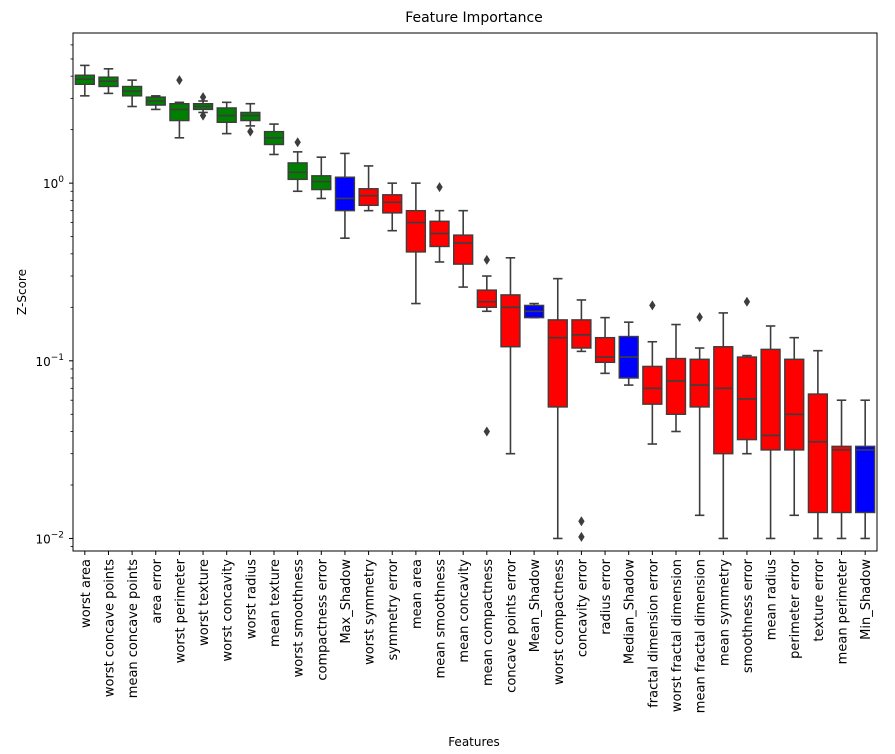  I want to click on box-min-shadow, so click(865, 469).